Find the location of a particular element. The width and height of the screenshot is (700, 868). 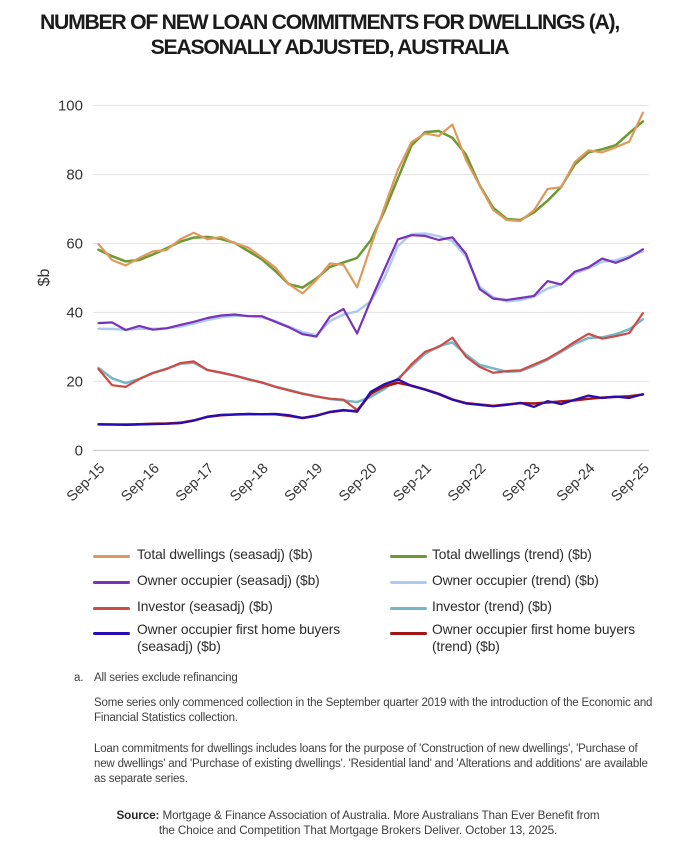

svg-text: Sep-21 is located at coordinates (413, 483).